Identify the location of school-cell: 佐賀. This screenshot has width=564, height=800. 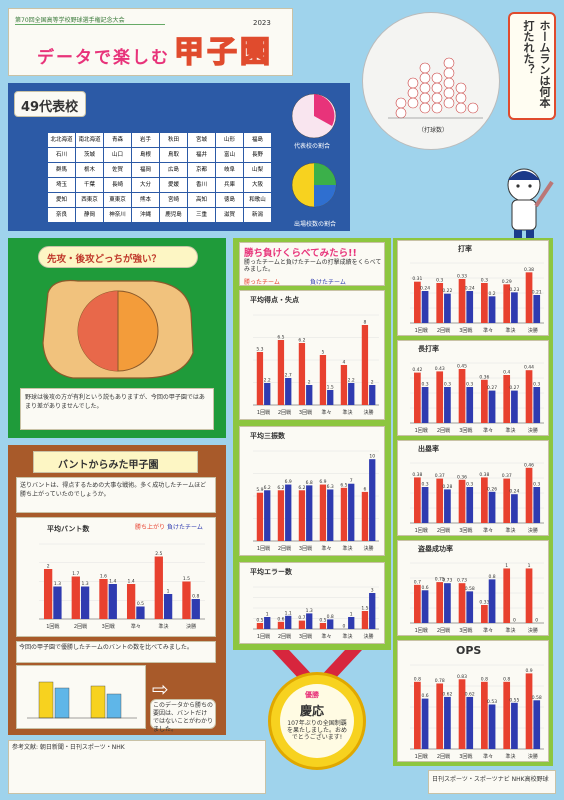
(117, 170).